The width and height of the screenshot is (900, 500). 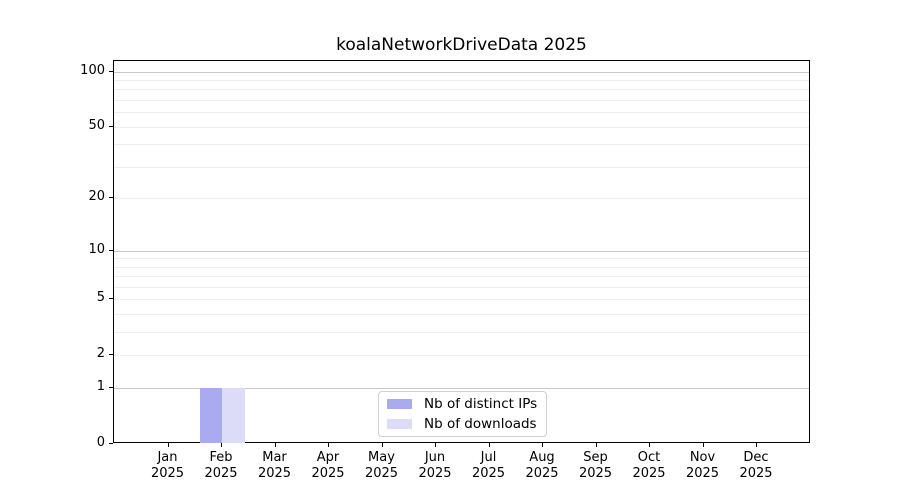 I want to click on y-tick-label: 0, so click(x=100, y=442).